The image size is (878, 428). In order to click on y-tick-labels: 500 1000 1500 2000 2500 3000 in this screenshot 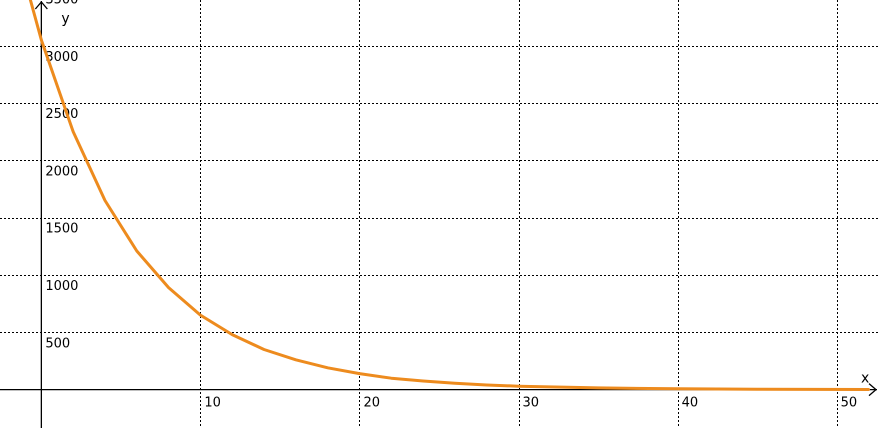, I will do `click(61, 200)`.